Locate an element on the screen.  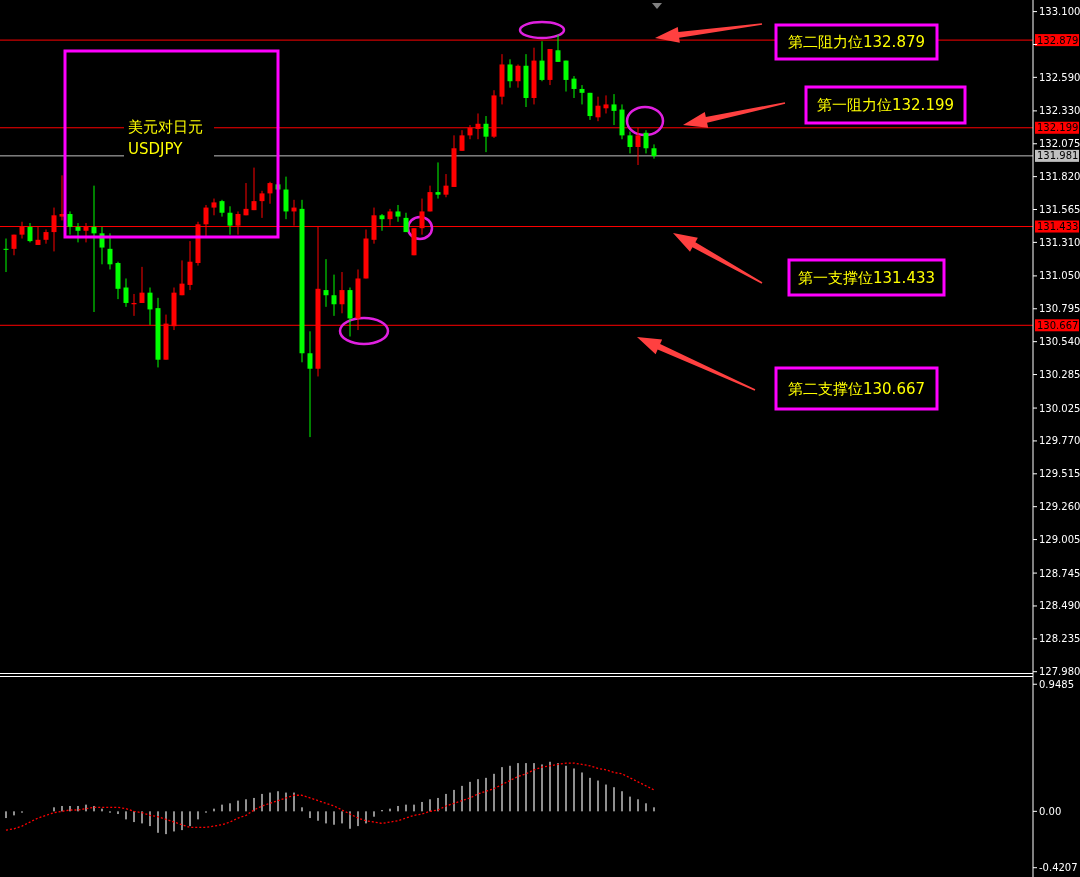
annotation: 第一支撑位131.433 is located at coordinates (866, 277).